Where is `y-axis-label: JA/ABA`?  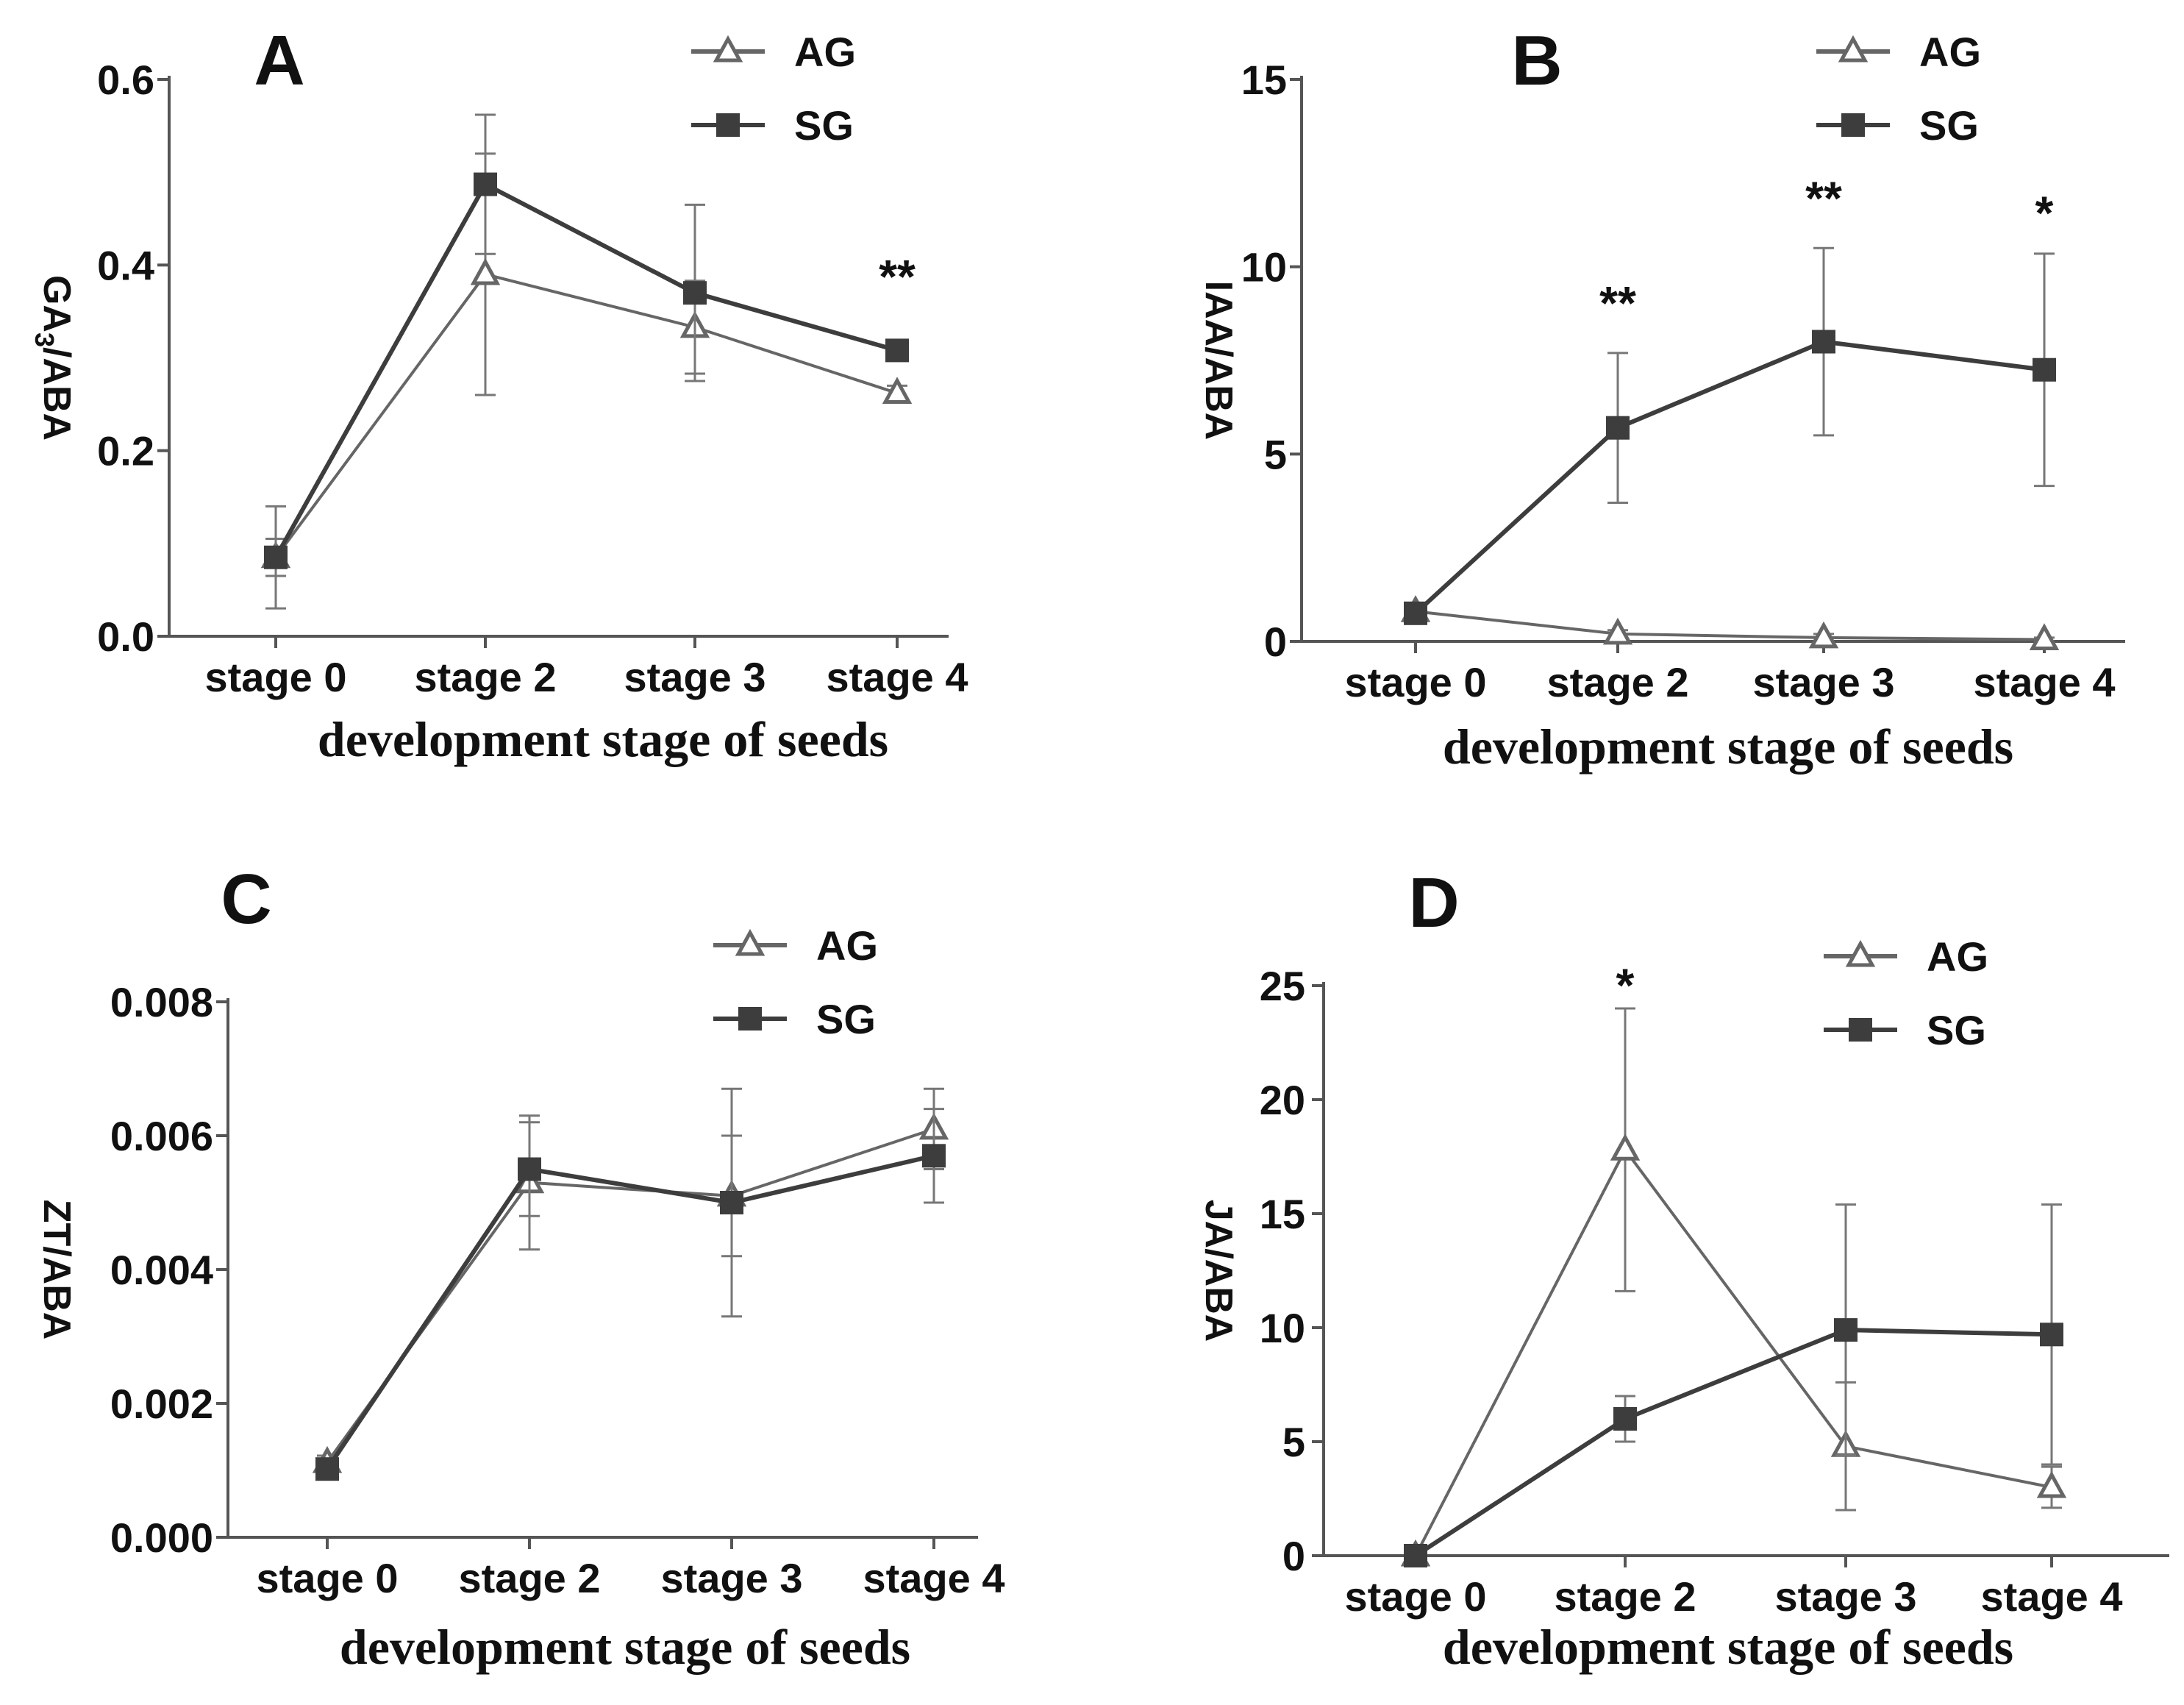
y-axis-label: JA/ABA is located at coordinates (1218, 1271).